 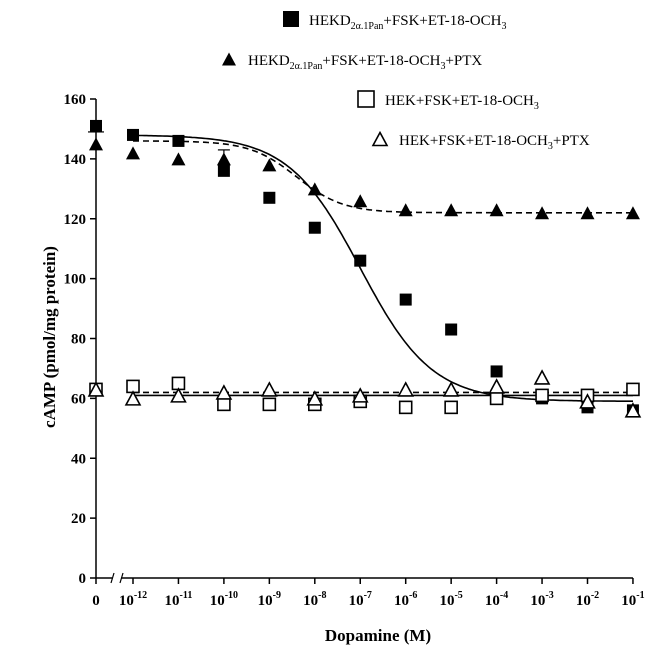 I want to click on legend-label: HEK+FSK+ET-18-OCH3, so click(x=462, y=102).